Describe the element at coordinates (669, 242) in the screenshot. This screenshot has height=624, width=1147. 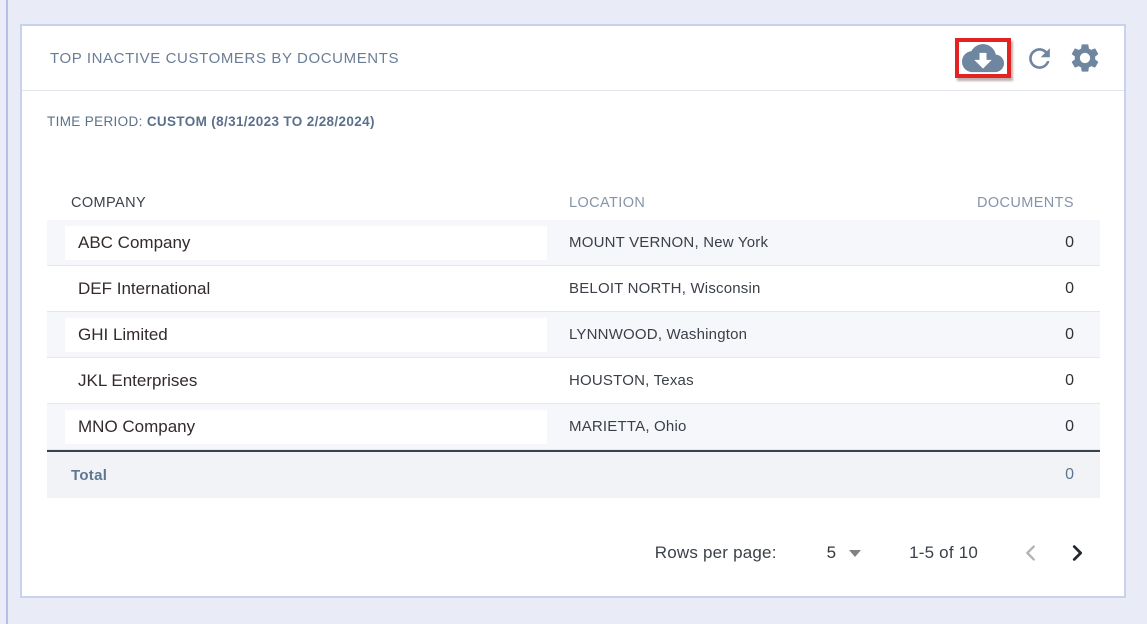
I see `location-cell: MOUNT VERNON, New York` at that location.